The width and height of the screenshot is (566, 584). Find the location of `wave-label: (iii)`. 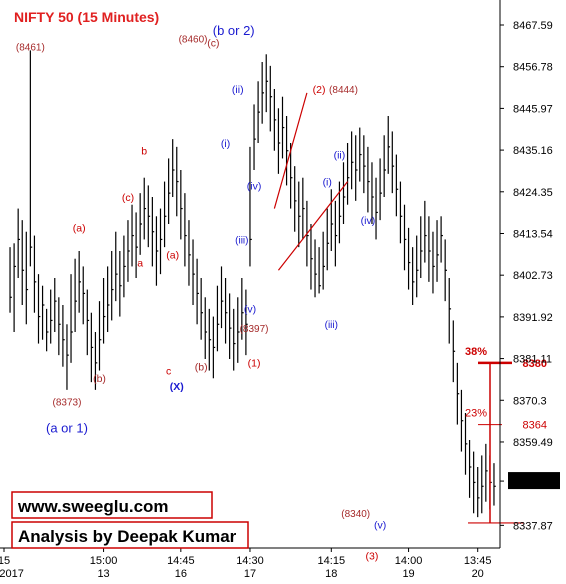

wave-label: (iii) is located at coordinates (331, 325).